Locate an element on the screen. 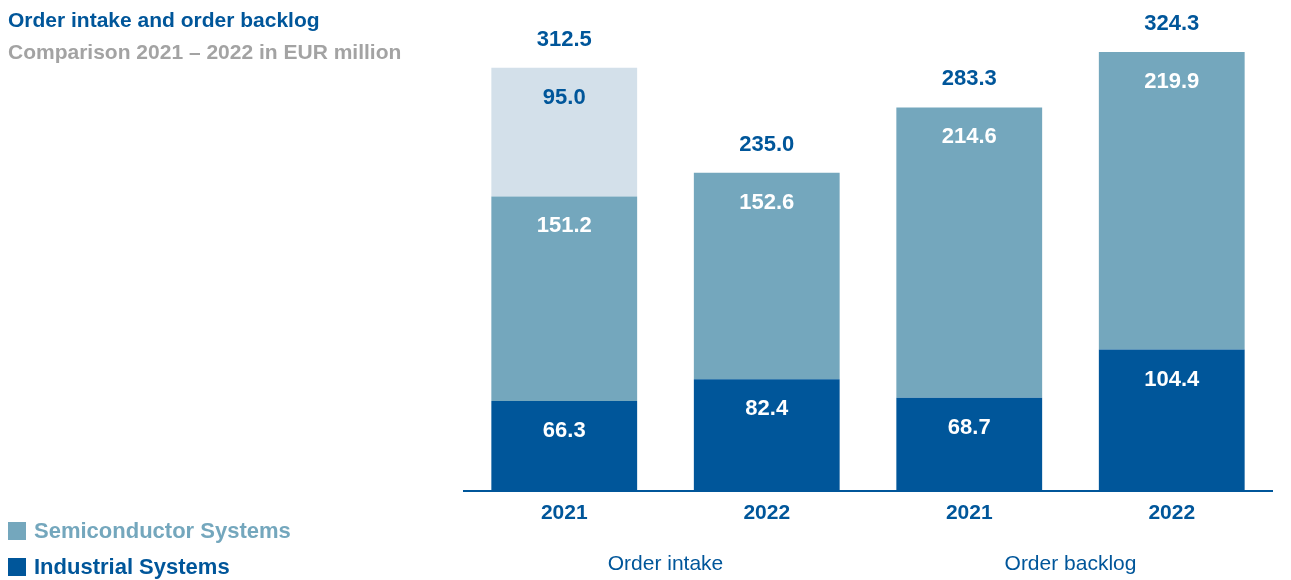  legend-label: Industrial Systems is located at coordinates (132, 567).